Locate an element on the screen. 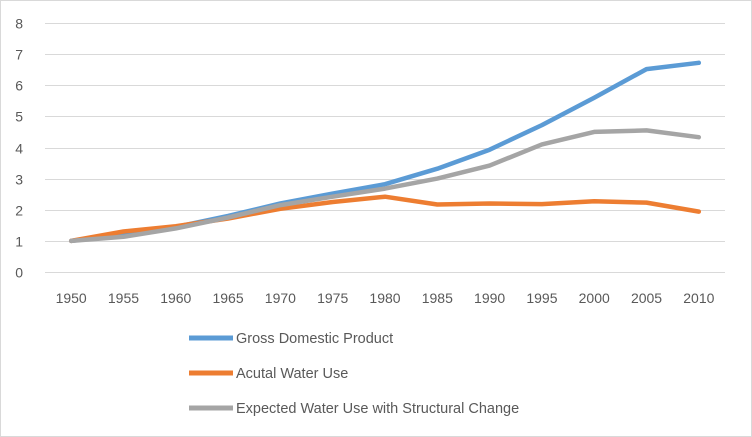 This screenshot has width=752, height=437. x-tick-label: 1950 is located at coordinates (71, 298).